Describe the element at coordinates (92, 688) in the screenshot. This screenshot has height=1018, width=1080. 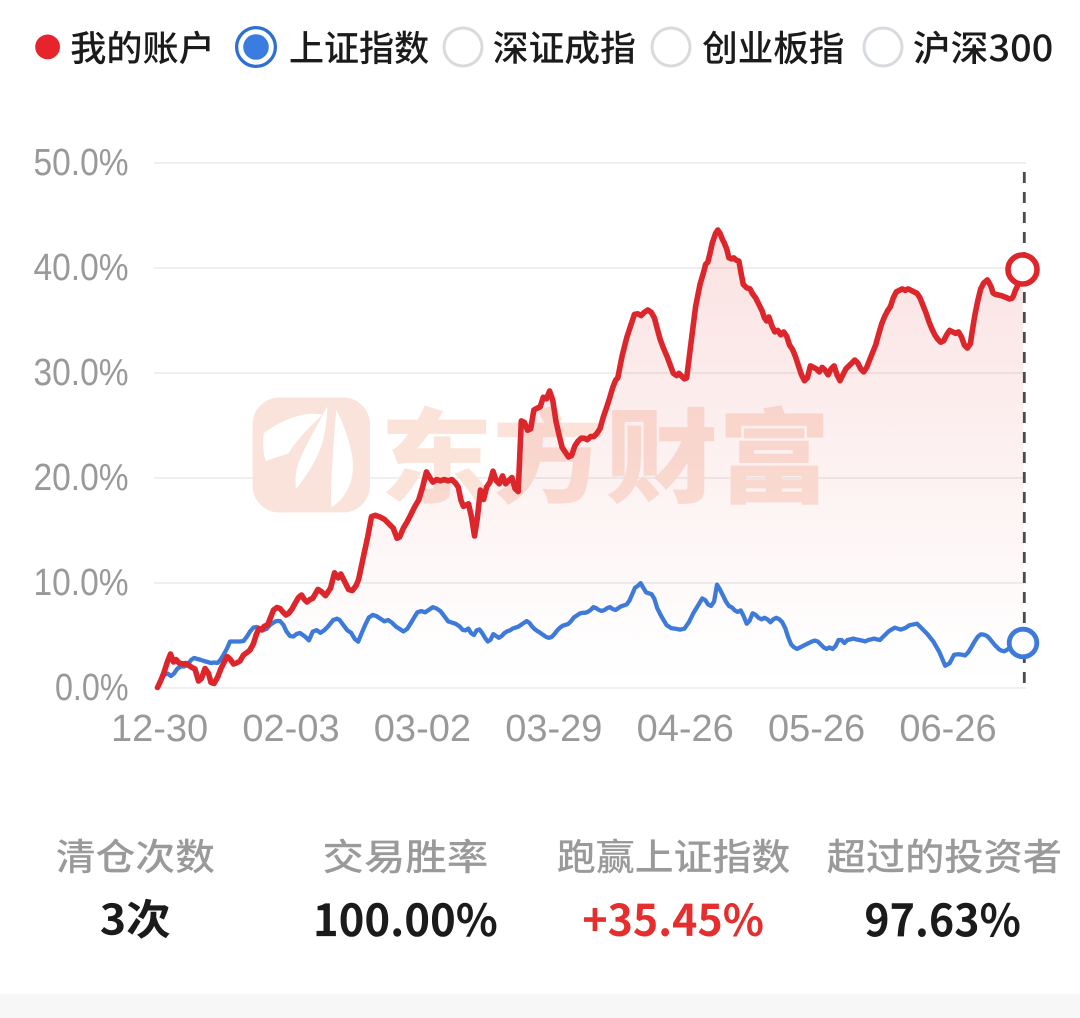
I see `svg-text: 0.0%` at that location.